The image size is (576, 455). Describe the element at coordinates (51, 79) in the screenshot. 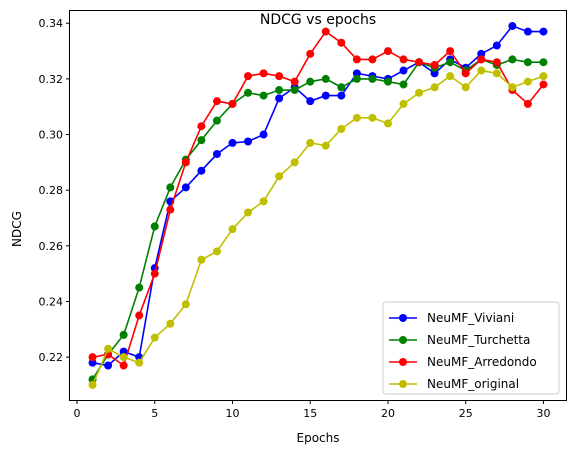

I see `y-tick-label: 0.32` at that location.